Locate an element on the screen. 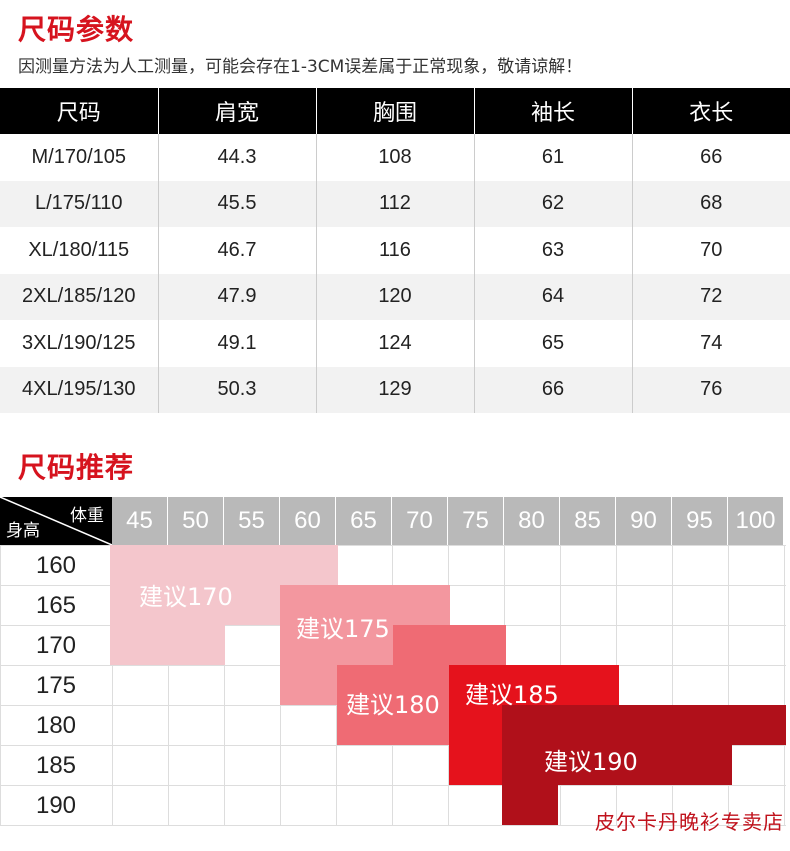 The image size is (790, 851). cell-chest: 124 is located at coordinates (394, 343).